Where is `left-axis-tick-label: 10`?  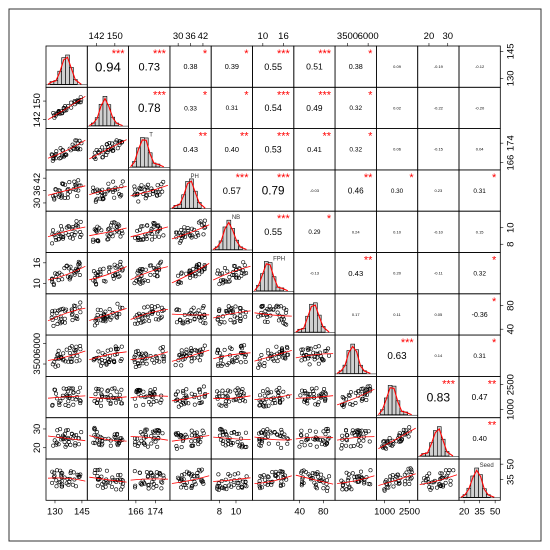
left-axis-tick-label: 10 is located at coordinates (37, 283).